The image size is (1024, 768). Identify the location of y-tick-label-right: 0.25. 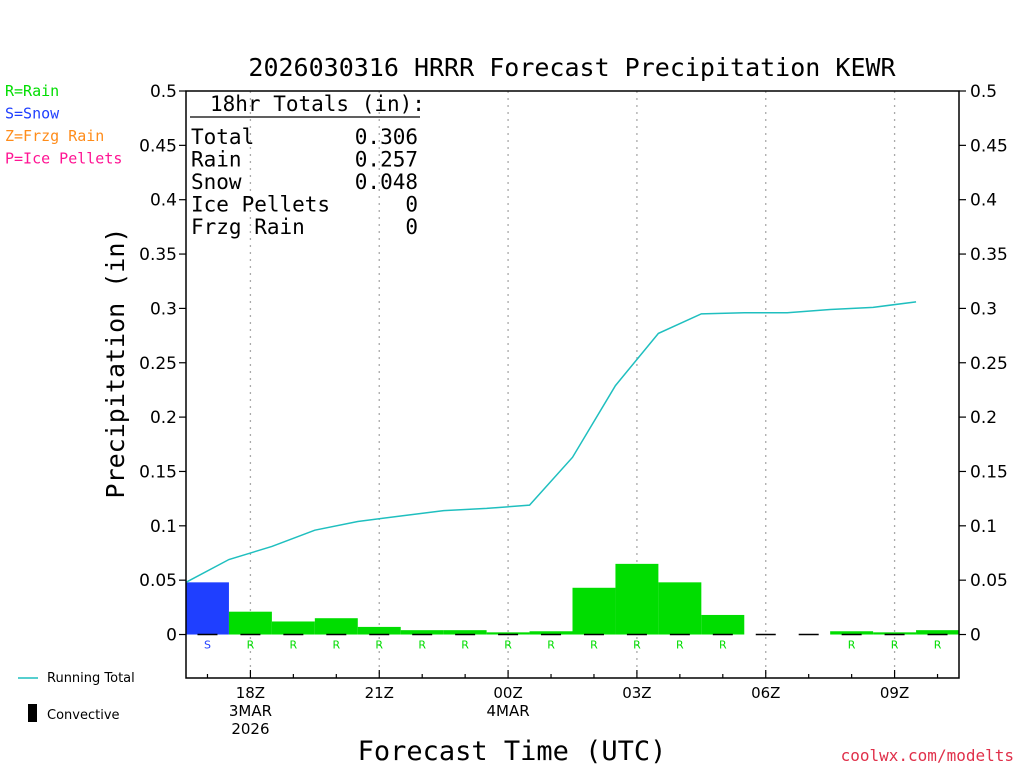
(989, 364).